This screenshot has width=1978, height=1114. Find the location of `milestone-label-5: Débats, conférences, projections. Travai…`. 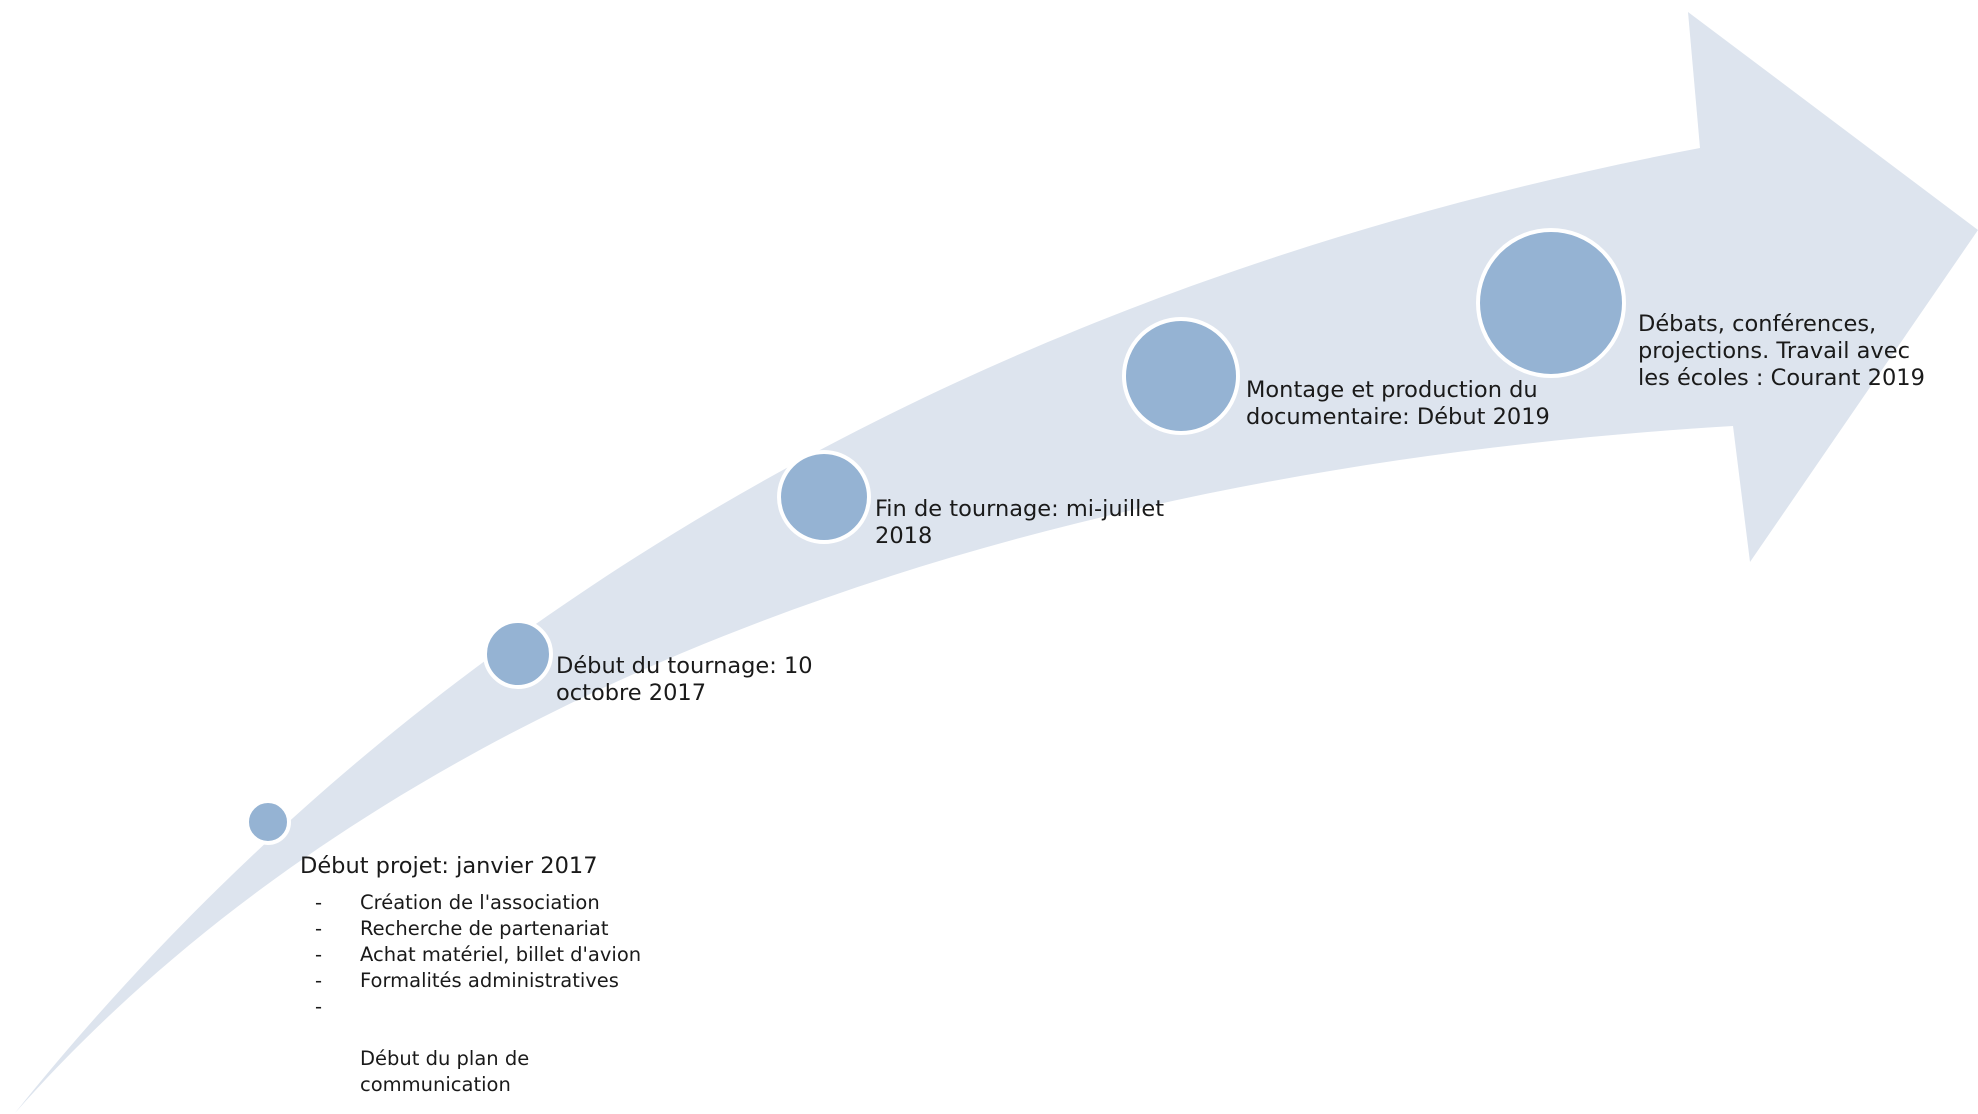

milestone-label-5: Débats, conférences, projections. Travai… is located at coordinates (1781, 351).